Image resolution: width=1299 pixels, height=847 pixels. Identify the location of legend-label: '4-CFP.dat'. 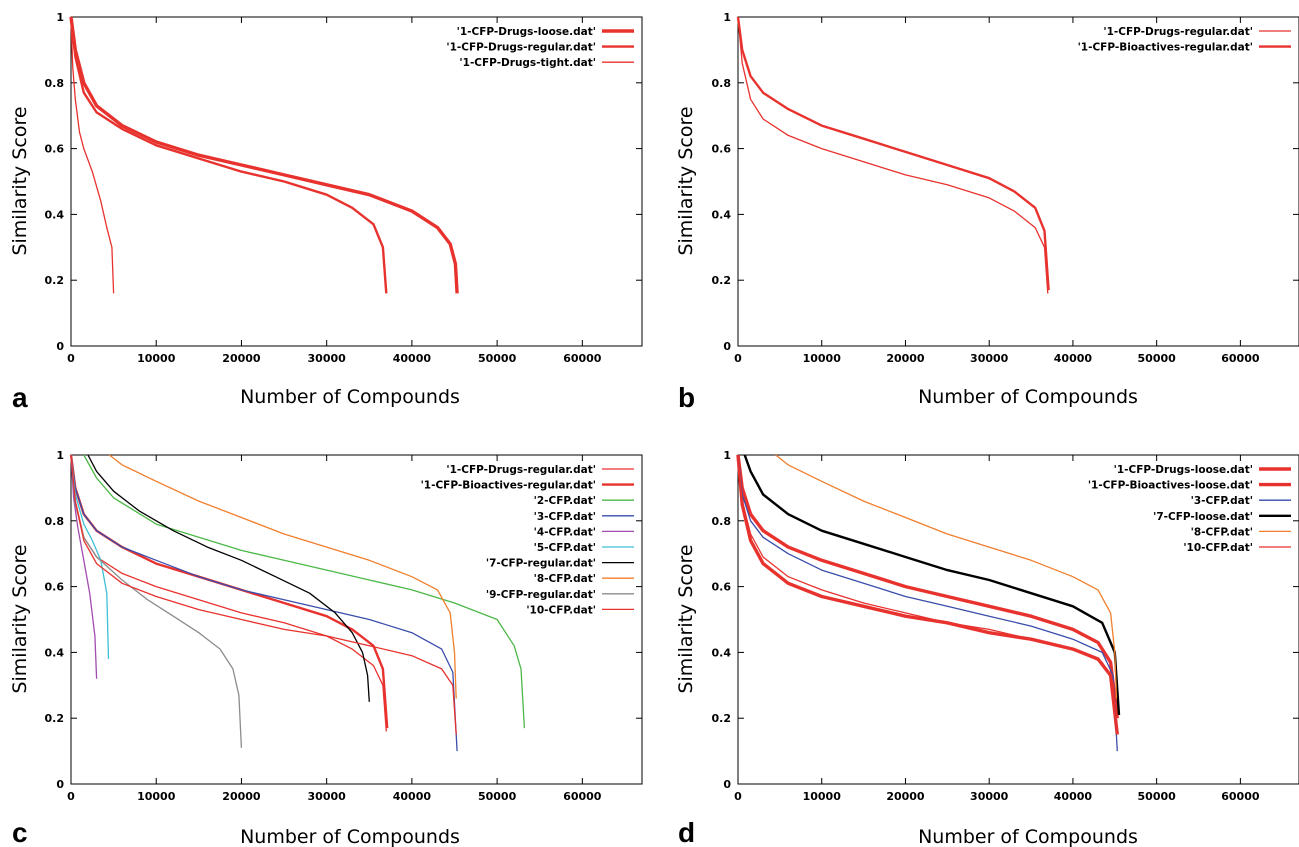
(565, 532).